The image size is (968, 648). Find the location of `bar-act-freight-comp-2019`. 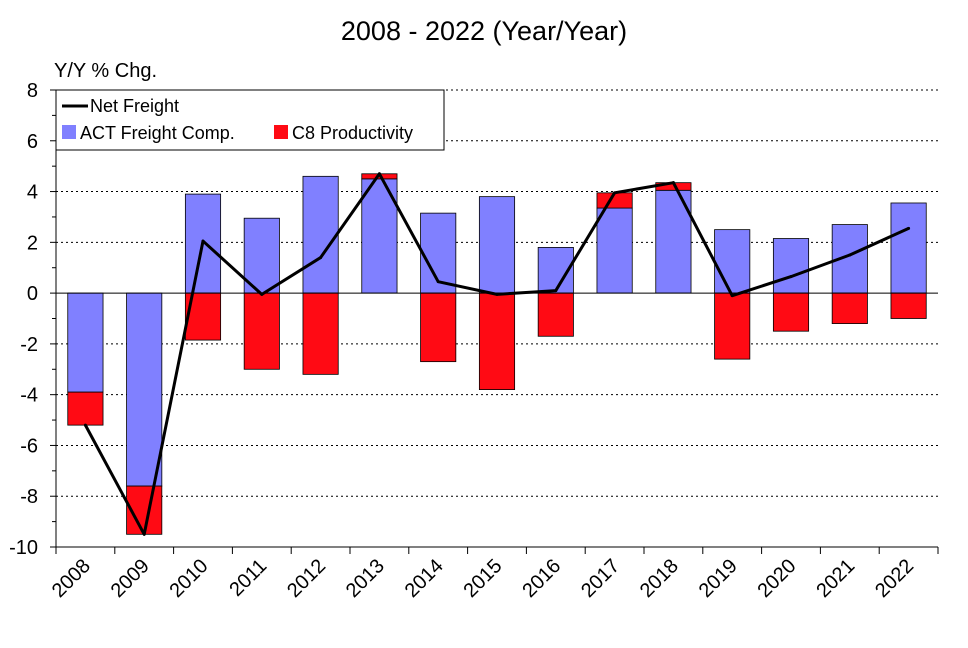

bar-act-freight-comp-2019 is located at coordinates (732, 261).